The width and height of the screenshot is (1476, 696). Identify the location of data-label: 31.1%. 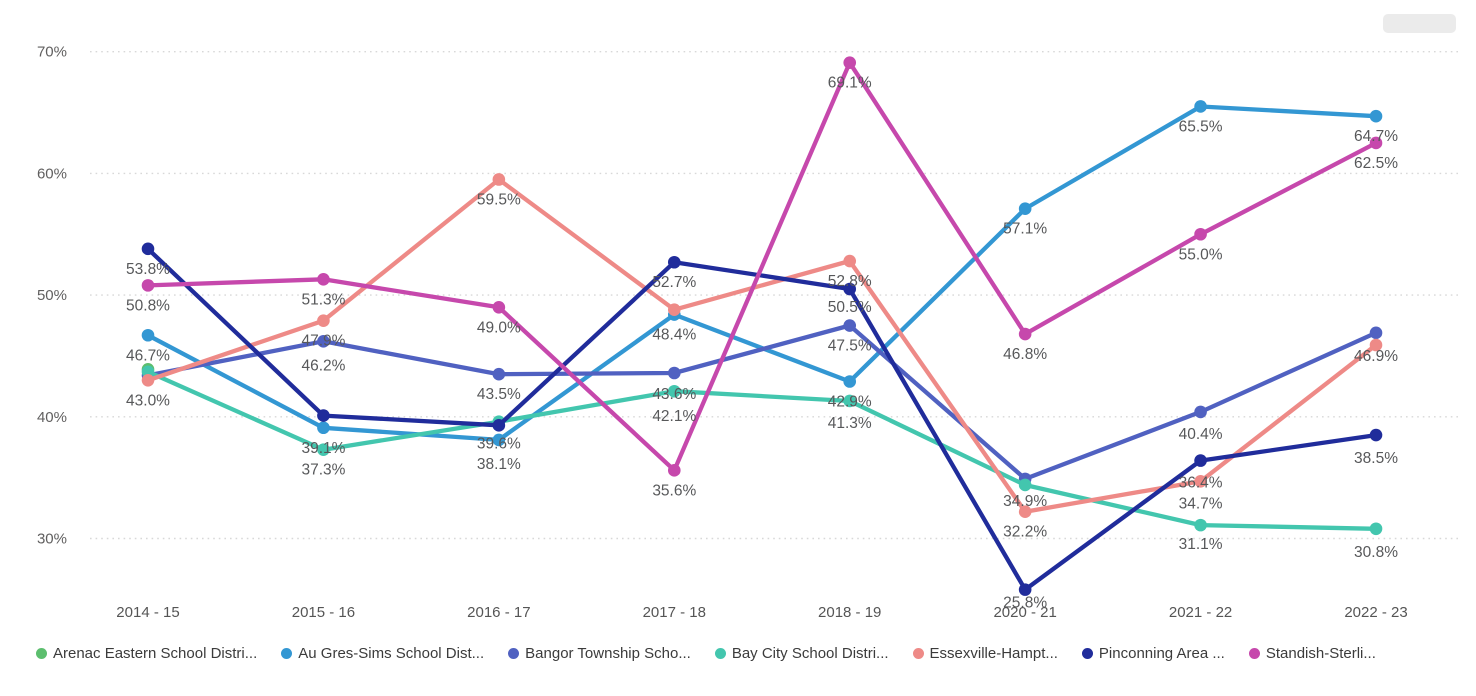
(1201, 544).